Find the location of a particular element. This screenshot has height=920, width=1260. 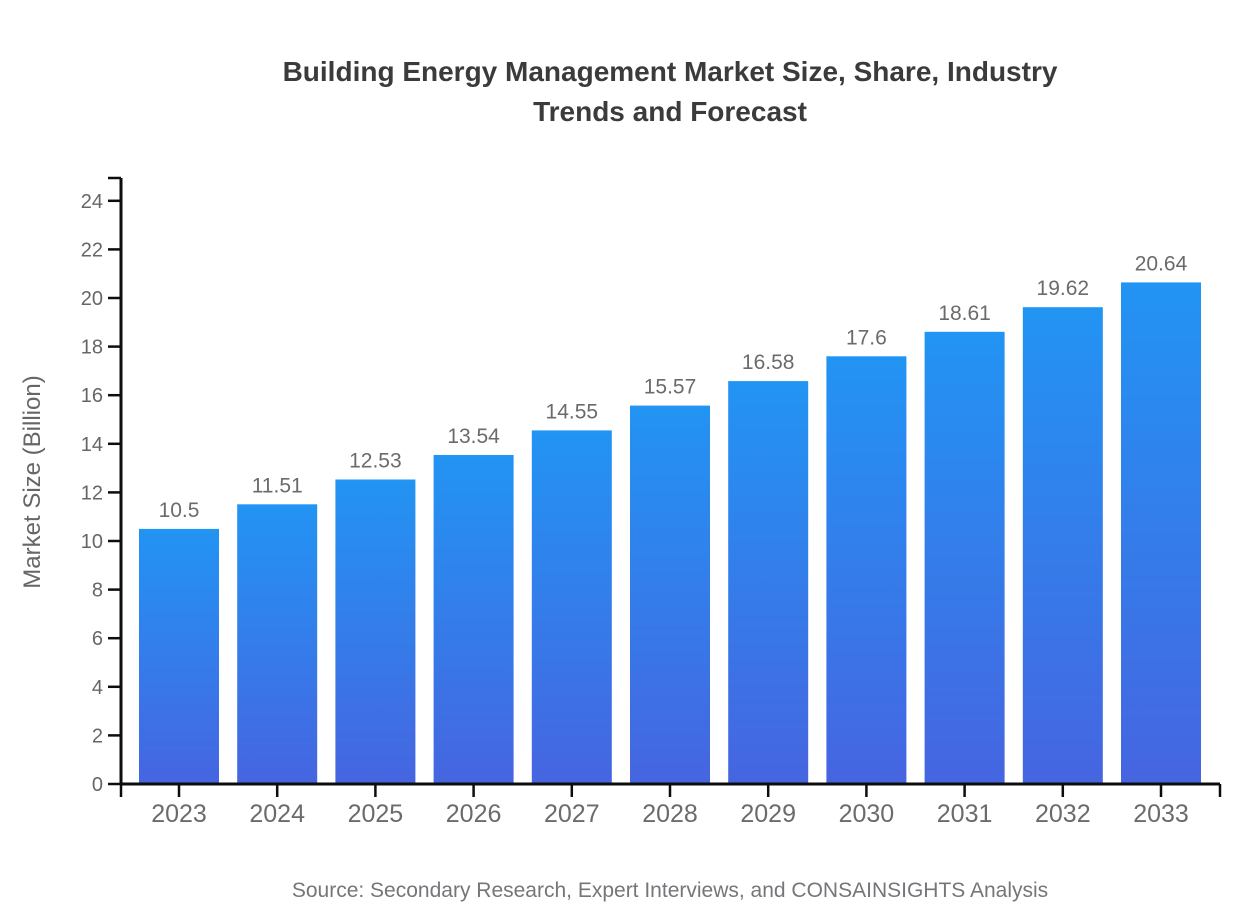

y-tick-label: 20 is located at coordinates (92, 299).